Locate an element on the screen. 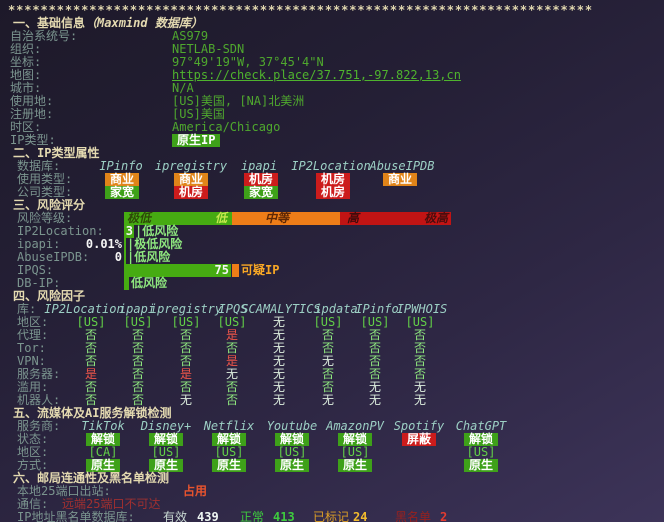  risk-seg-medium is located at coordinates (286, 218).